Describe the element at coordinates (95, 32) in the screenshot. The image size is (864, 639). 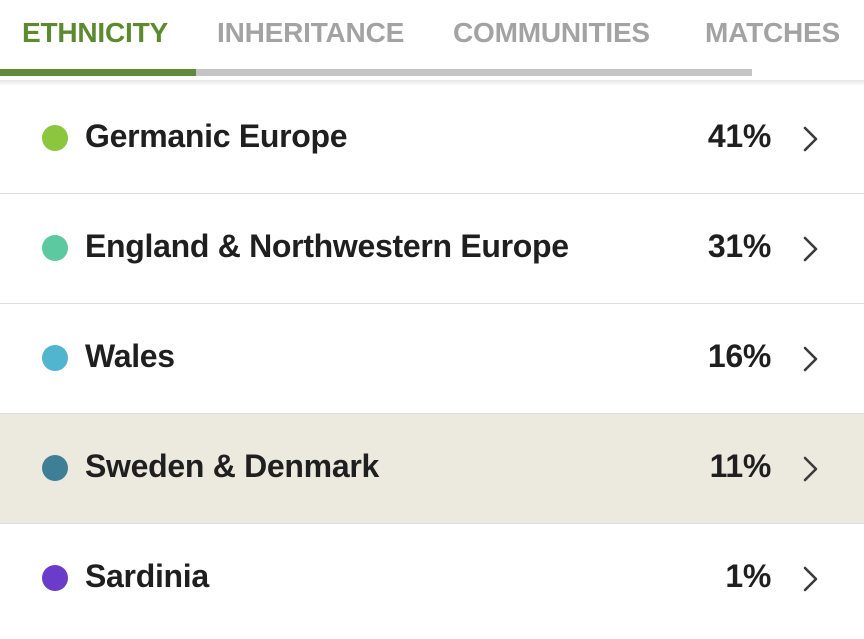
I see `tab-ethnicity: ETHNICITY` at that location.